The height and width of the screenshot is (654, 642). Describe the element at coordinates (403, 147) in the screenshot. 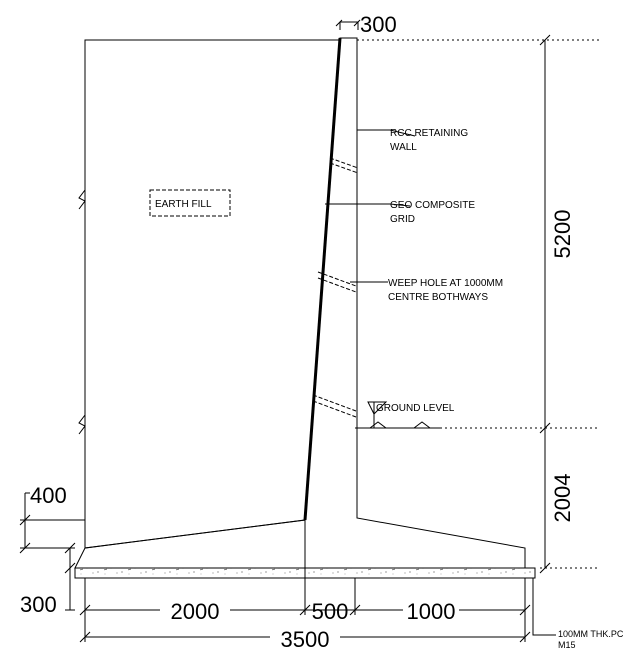

I see `rcc-label: WALL` at that location.